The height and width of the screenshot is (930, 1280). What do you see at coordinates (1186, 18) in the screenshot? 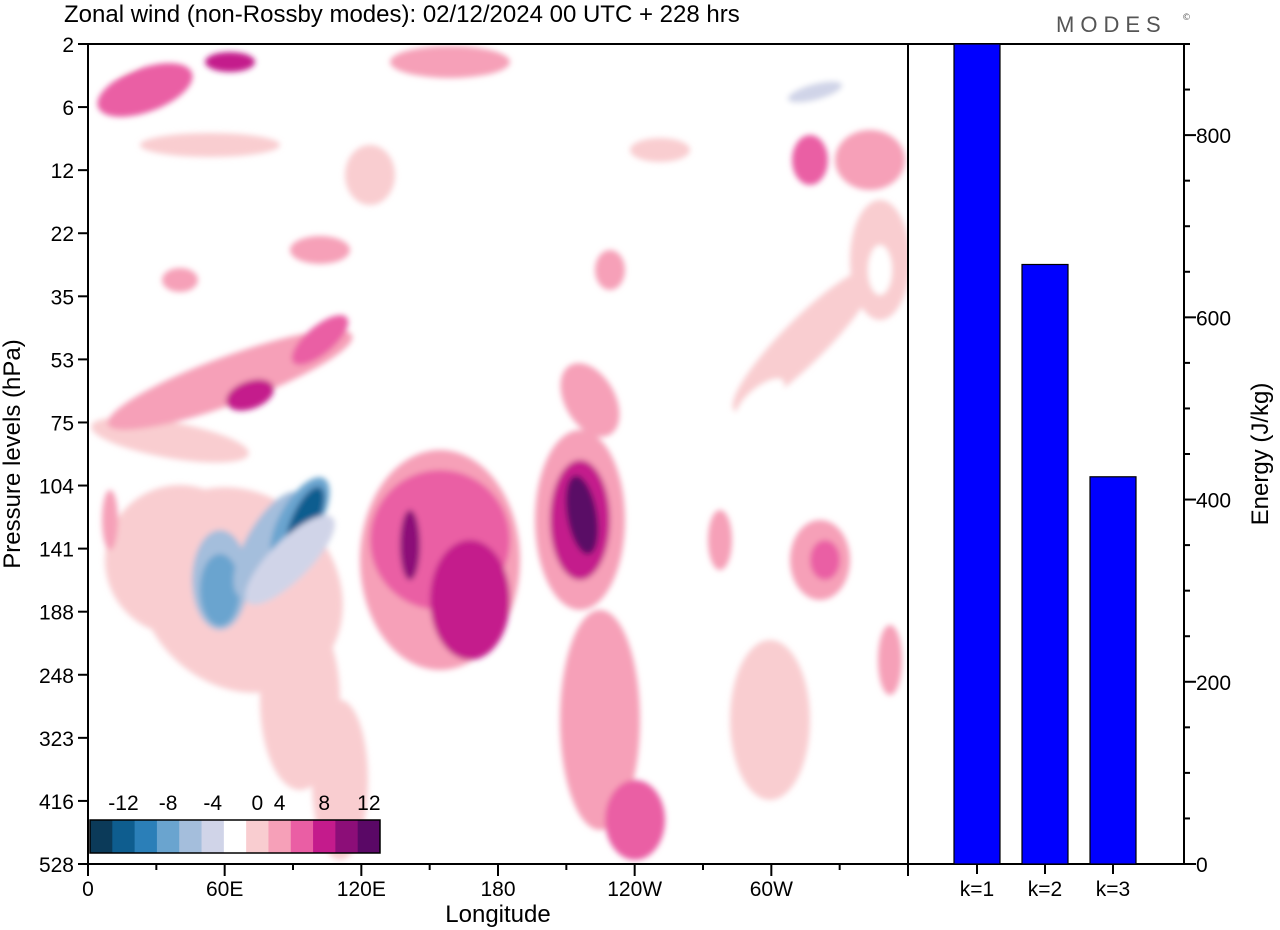
I see `brand-mark: ©` at bounding box center [1186, 18].